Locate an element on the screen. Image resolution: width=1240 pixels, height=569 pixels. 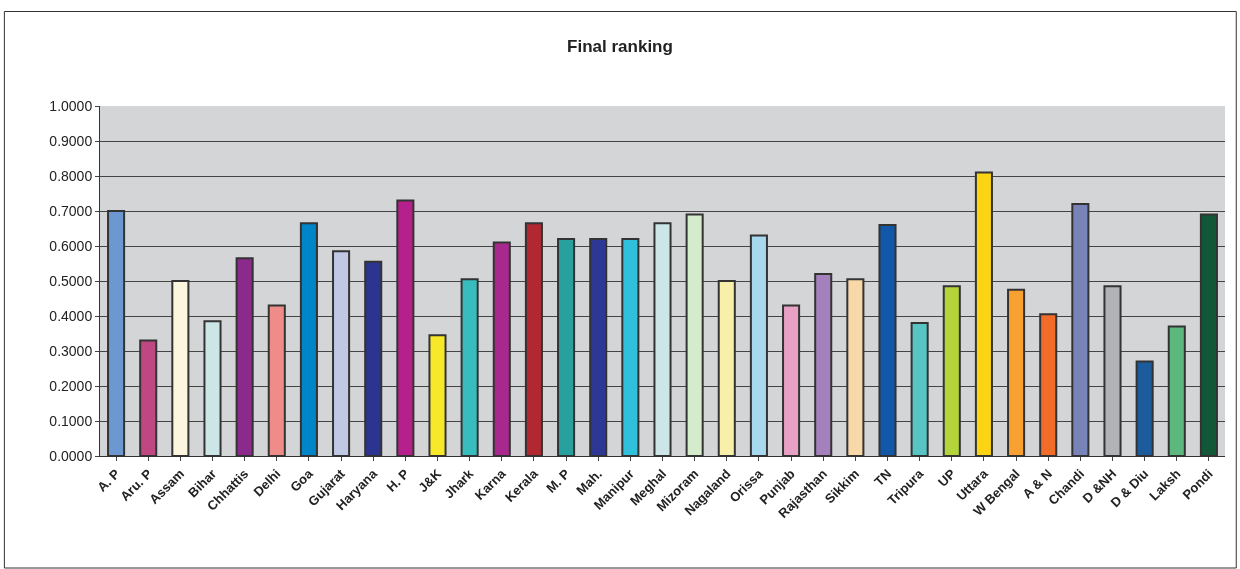
y-tick-label: 0.7000 is located at coordinates (71, 210).